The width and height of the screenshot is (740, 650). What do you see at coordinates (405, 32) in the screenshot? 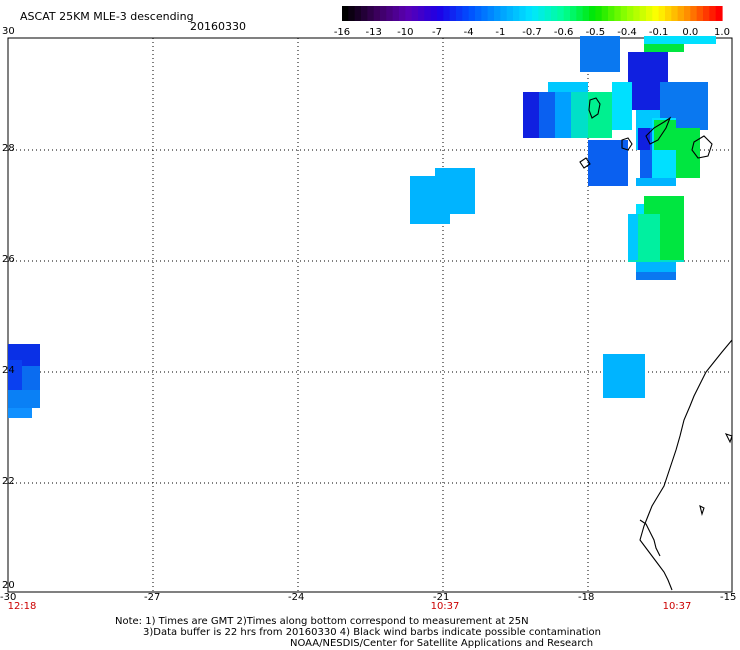
I see `colorbar-label: -10` at bounding box center [405, 32].